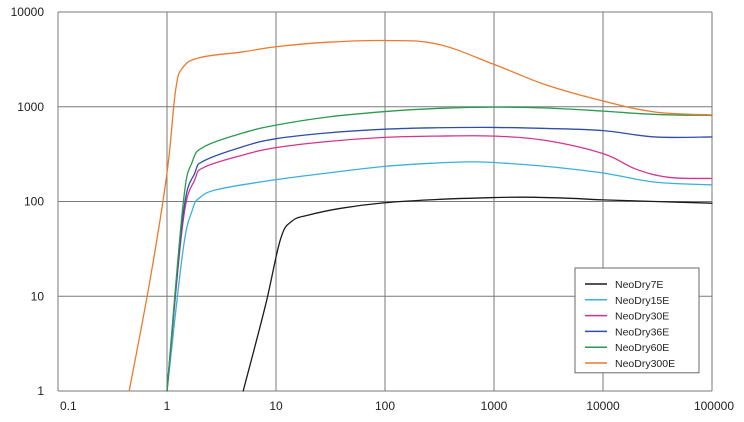 The width and height of the screenshot is (744, 422). I want to click on y-tick-label: 10000, so click(28, 12).